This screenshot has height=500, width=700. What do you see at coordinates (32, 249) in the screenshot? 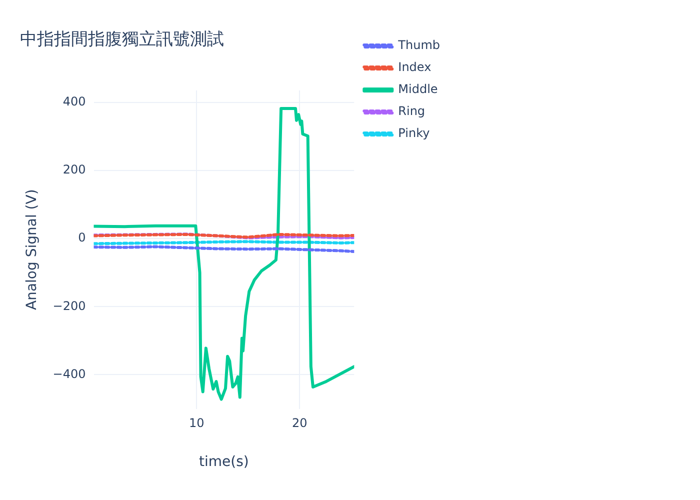
I see `y-axis-title: Analog Signal (V)` at bounding box center [32, 249].